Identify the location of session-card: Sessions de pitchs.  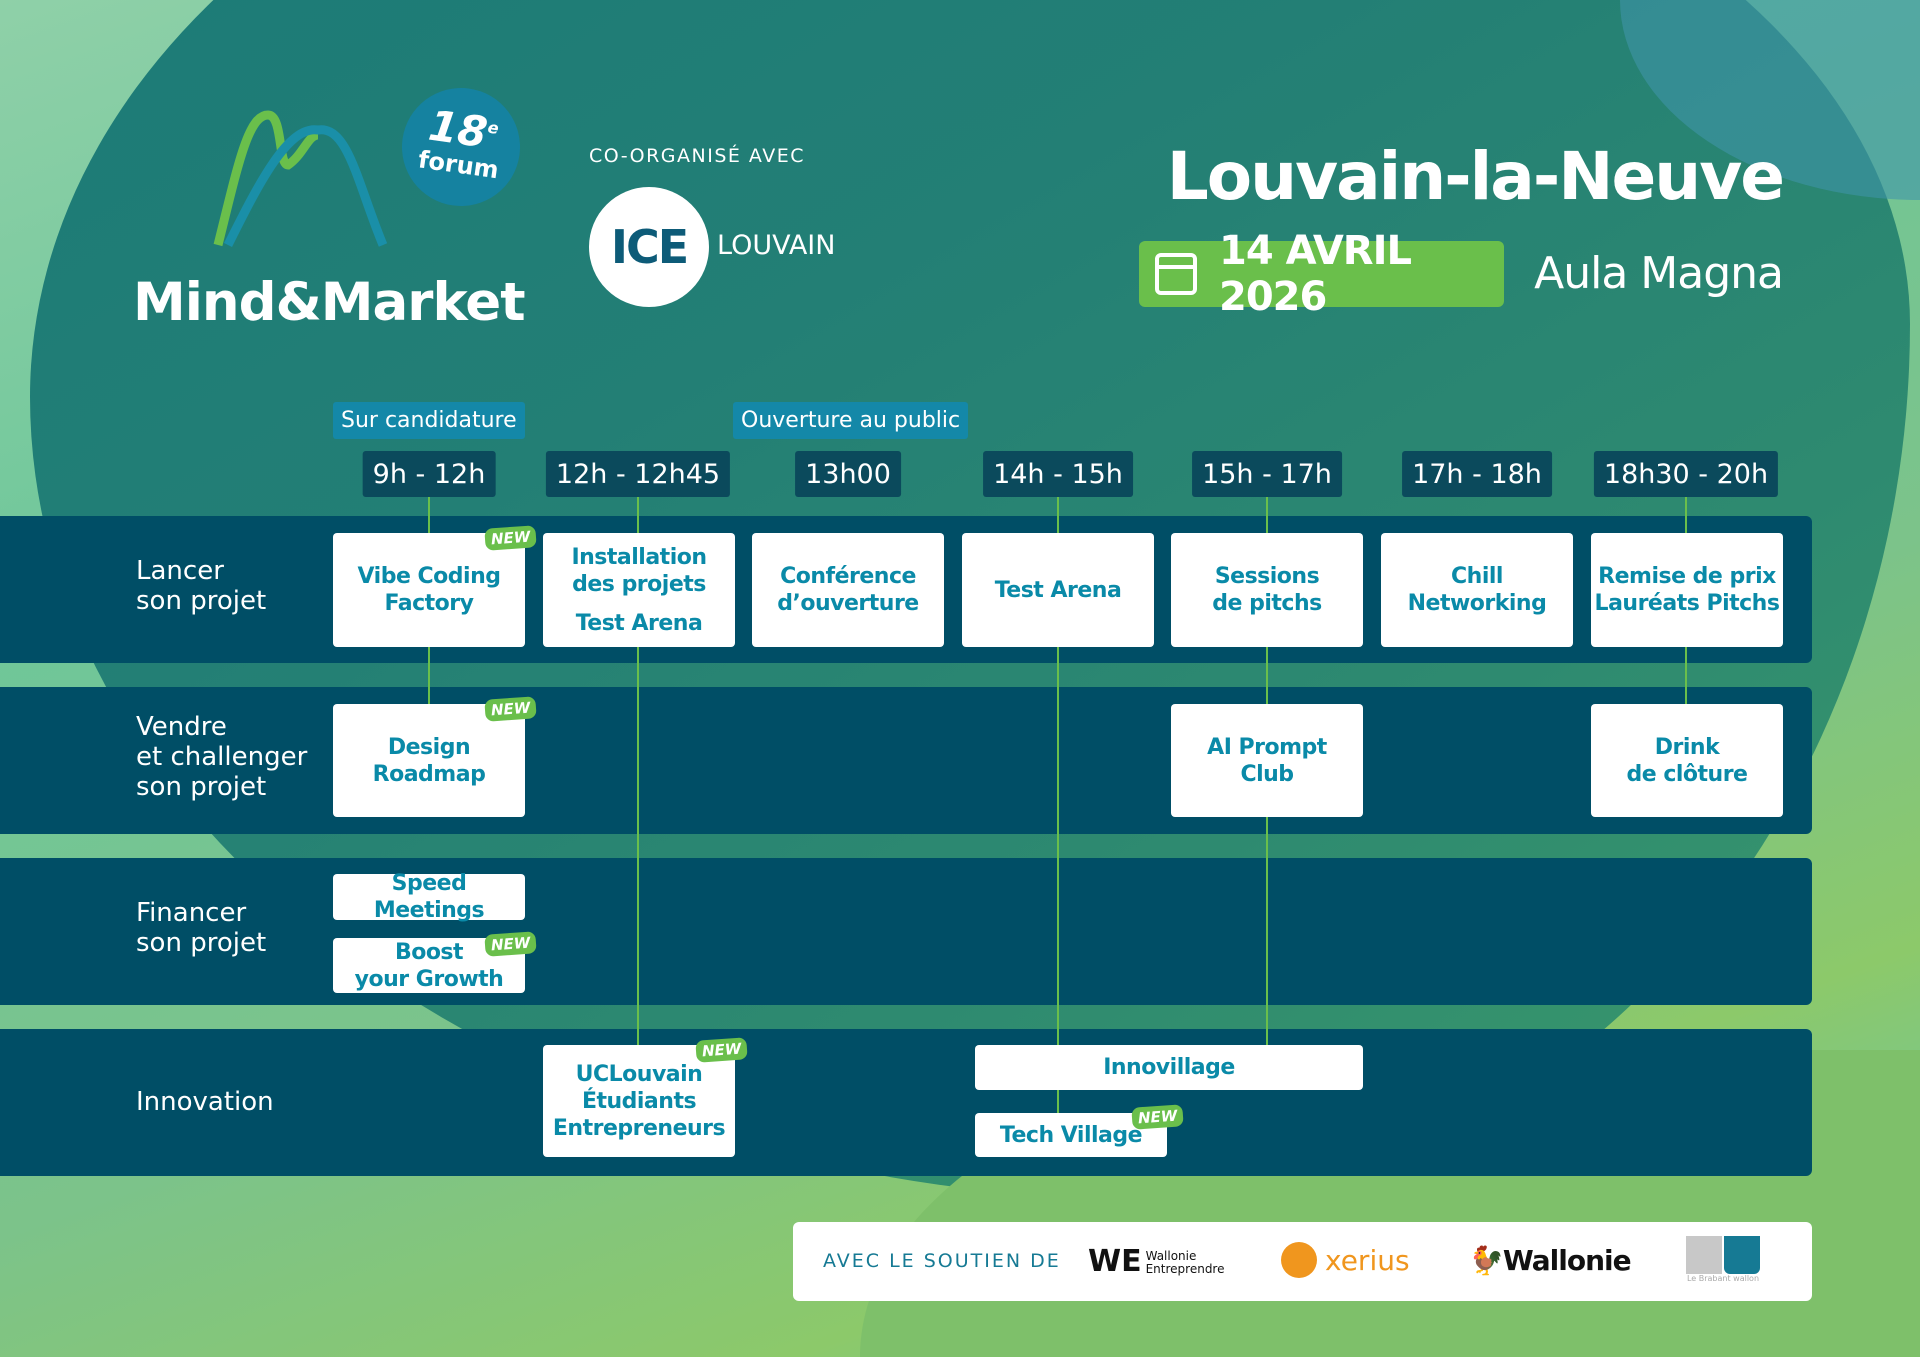
(1267, 590).